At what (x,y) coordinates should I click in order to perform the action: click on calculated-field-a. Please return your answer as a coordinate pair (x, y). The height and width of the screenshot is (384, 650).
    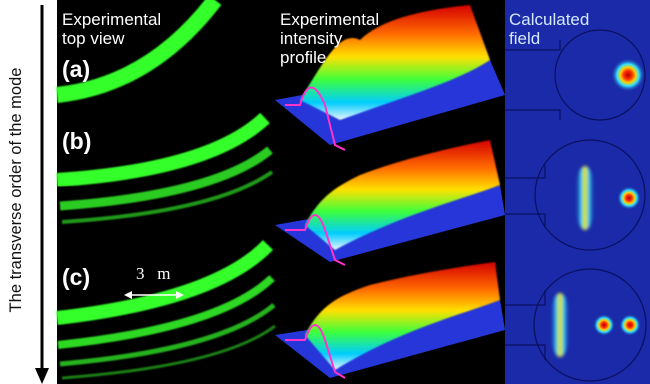
    Looking at the image, I should click on (575, 75).